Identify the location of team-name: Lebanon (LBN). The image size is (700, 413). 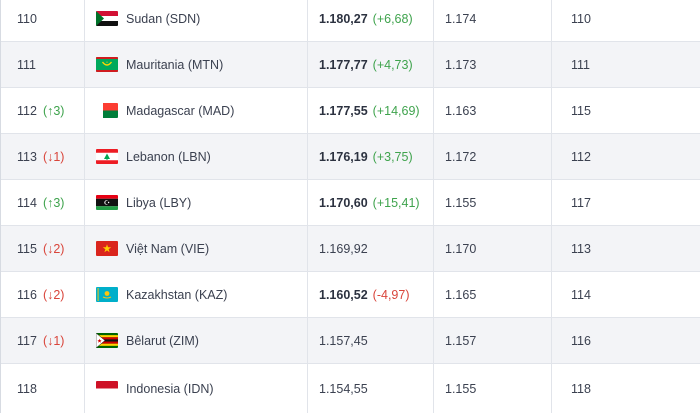
(168, 156).